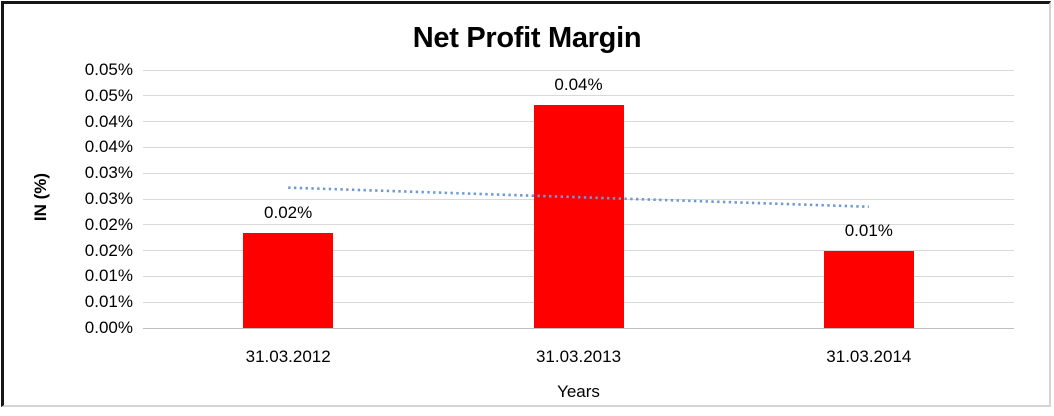  I want to click on bar-31.03.2013, so click(578, 216).